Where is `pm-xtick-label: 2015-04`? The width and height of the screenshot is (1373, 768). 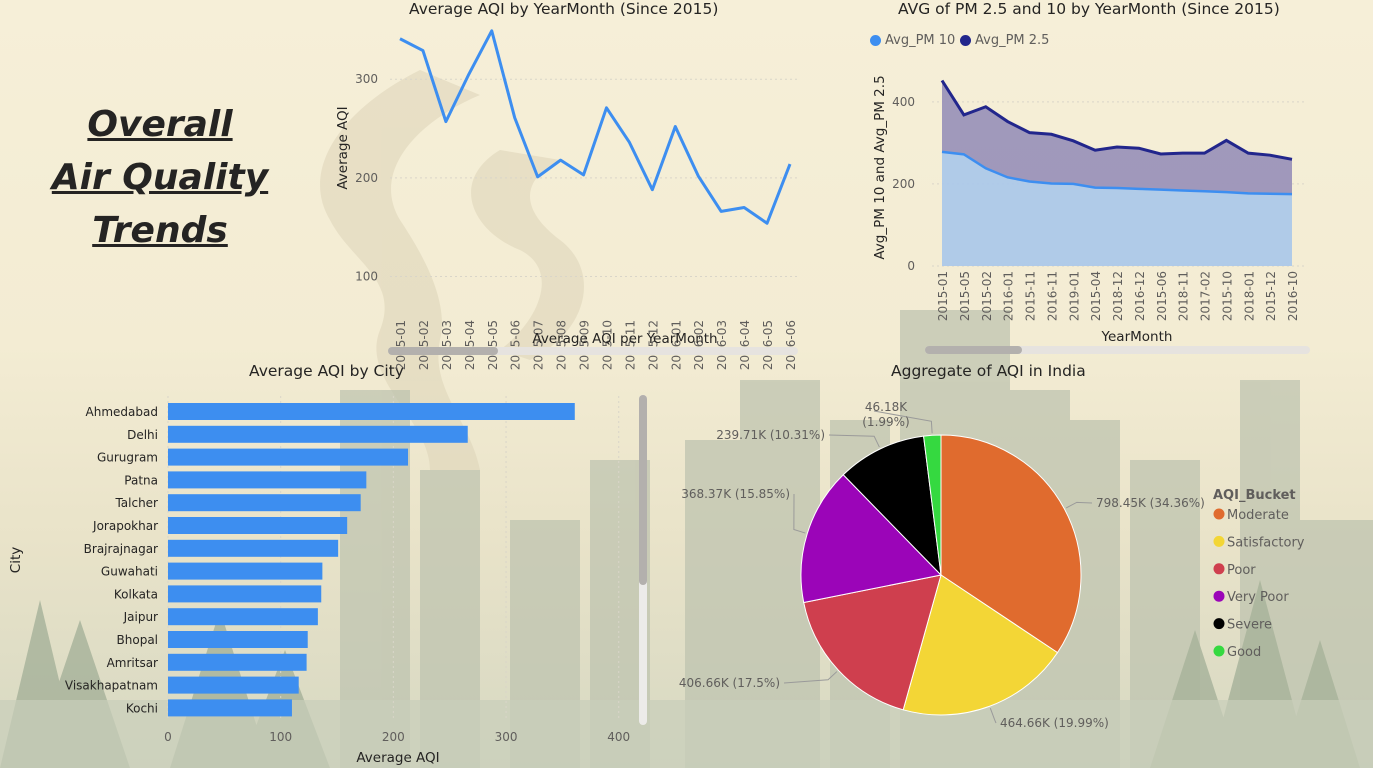
pm-xtick-label: 2015-04 is located at coordinates (1096, 296).